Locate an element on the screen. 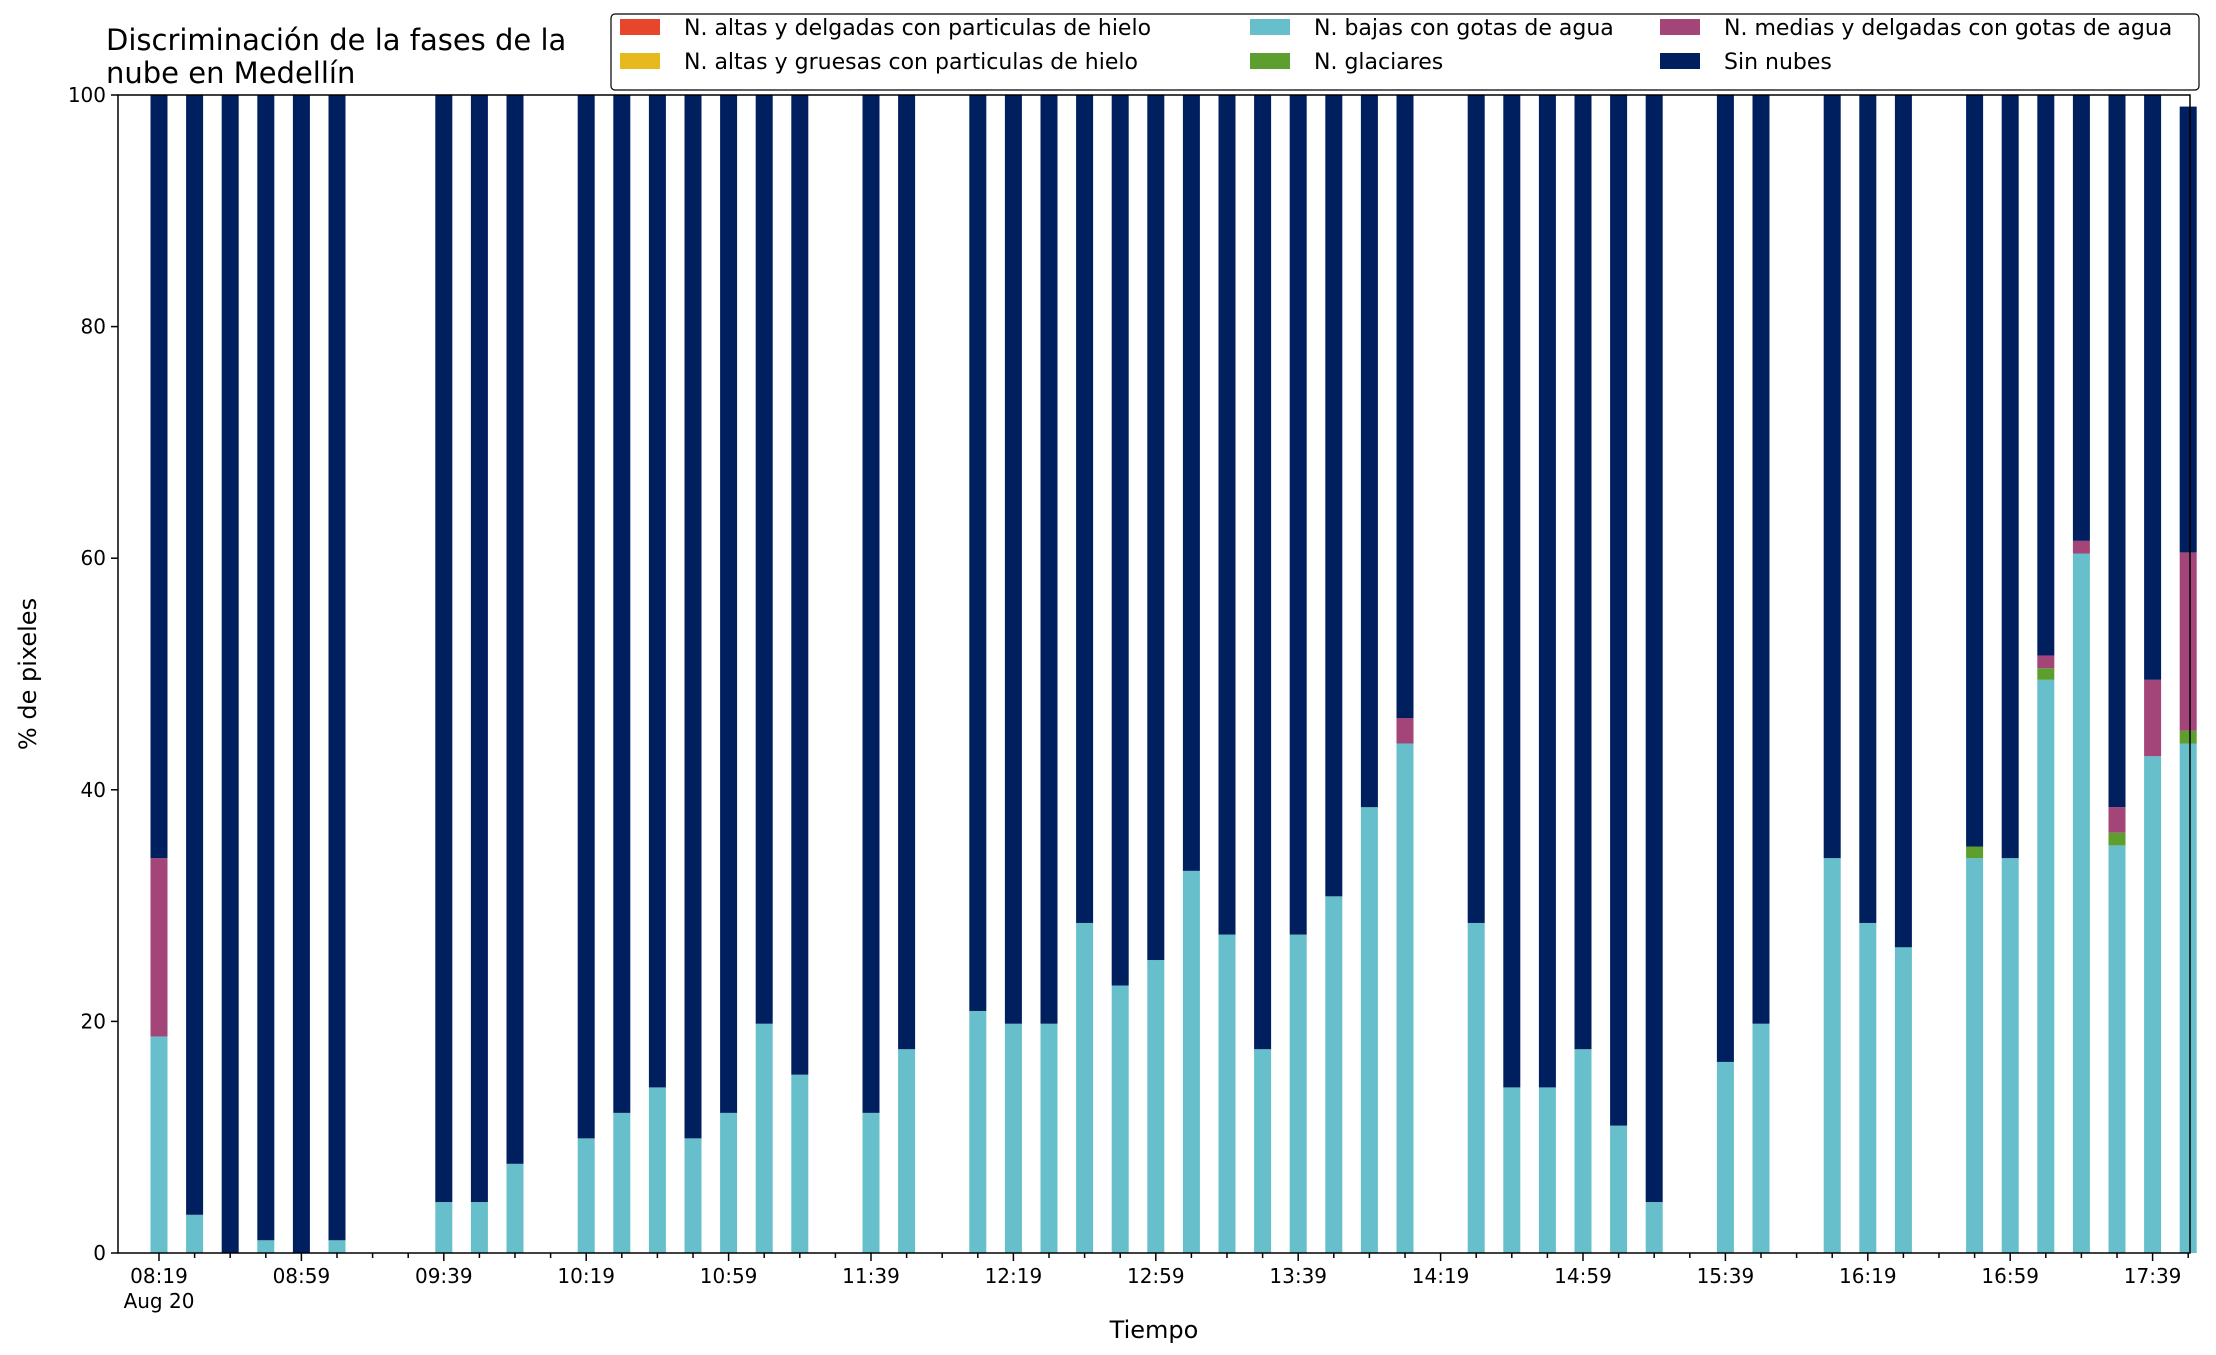 The height and width of the screenshot is (1355, 2216). x-tick-label: 12:19 is located at coordinates (1014, 1276).